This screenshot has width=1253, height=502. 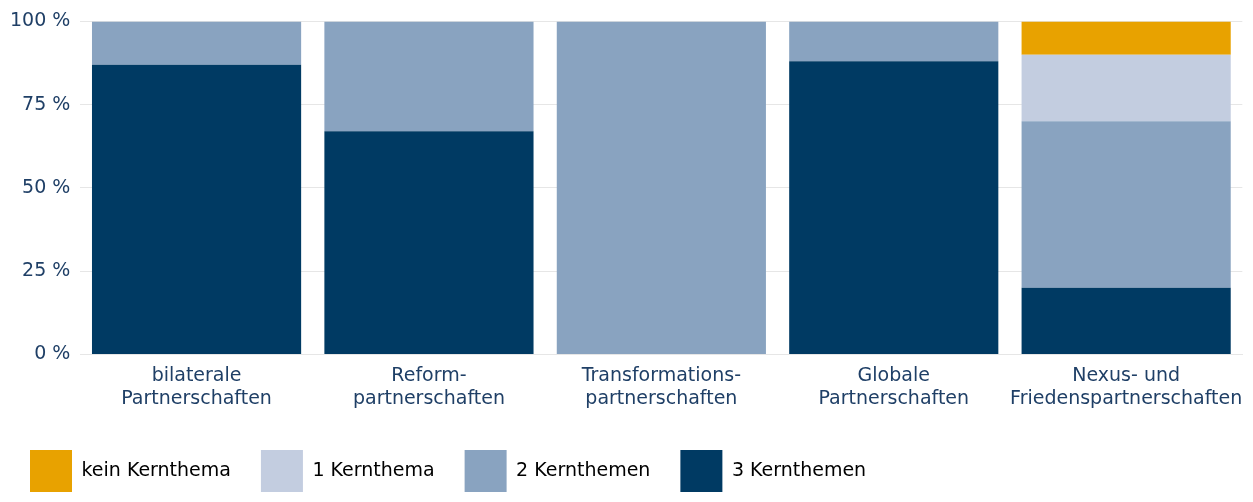 What do you see at coordinates (373, 468) in the screenshot?
I see `legend-label: 1 Kernthema` at bounding box center [373, 468].